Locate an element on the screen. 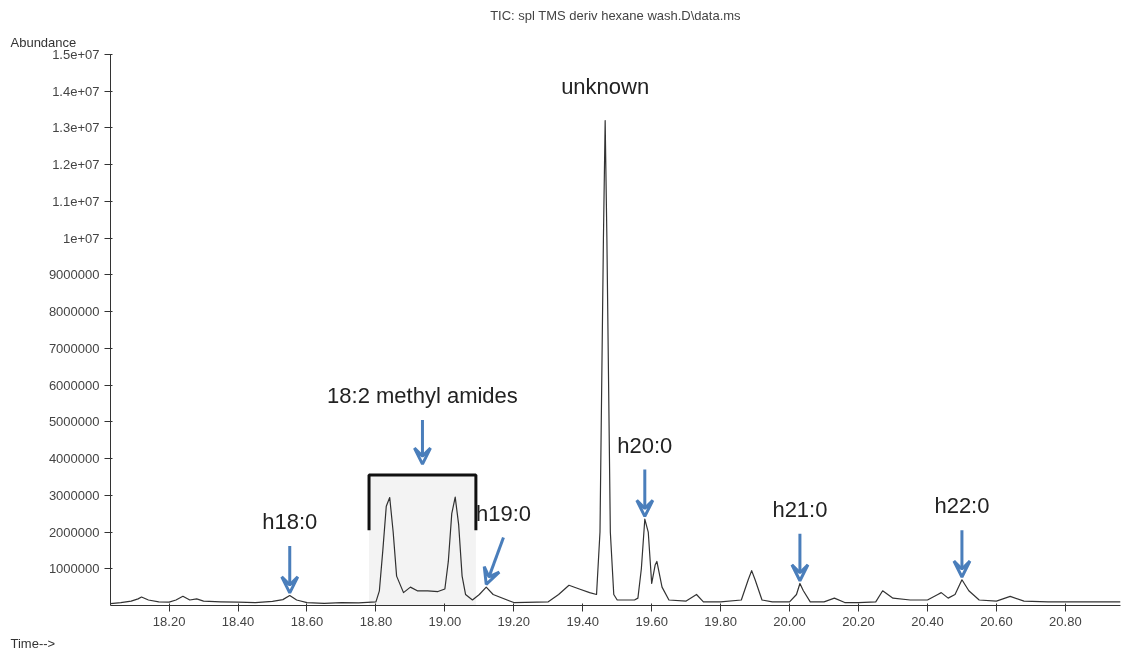  annotation: h20:0 is located at coordinates (645, 445).